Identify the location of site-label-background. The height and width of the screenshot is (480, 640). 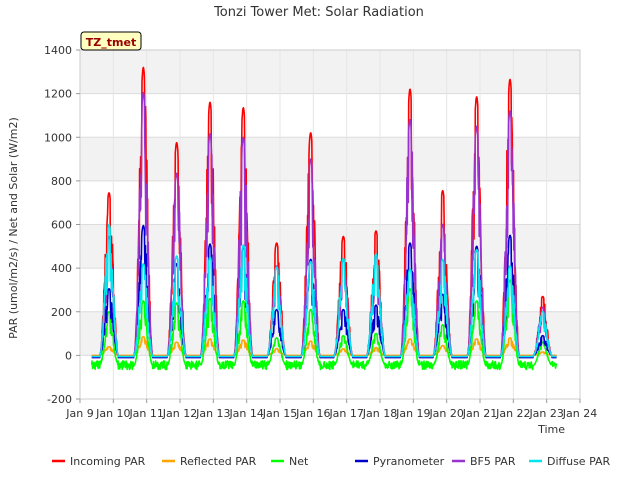
(111, 41).